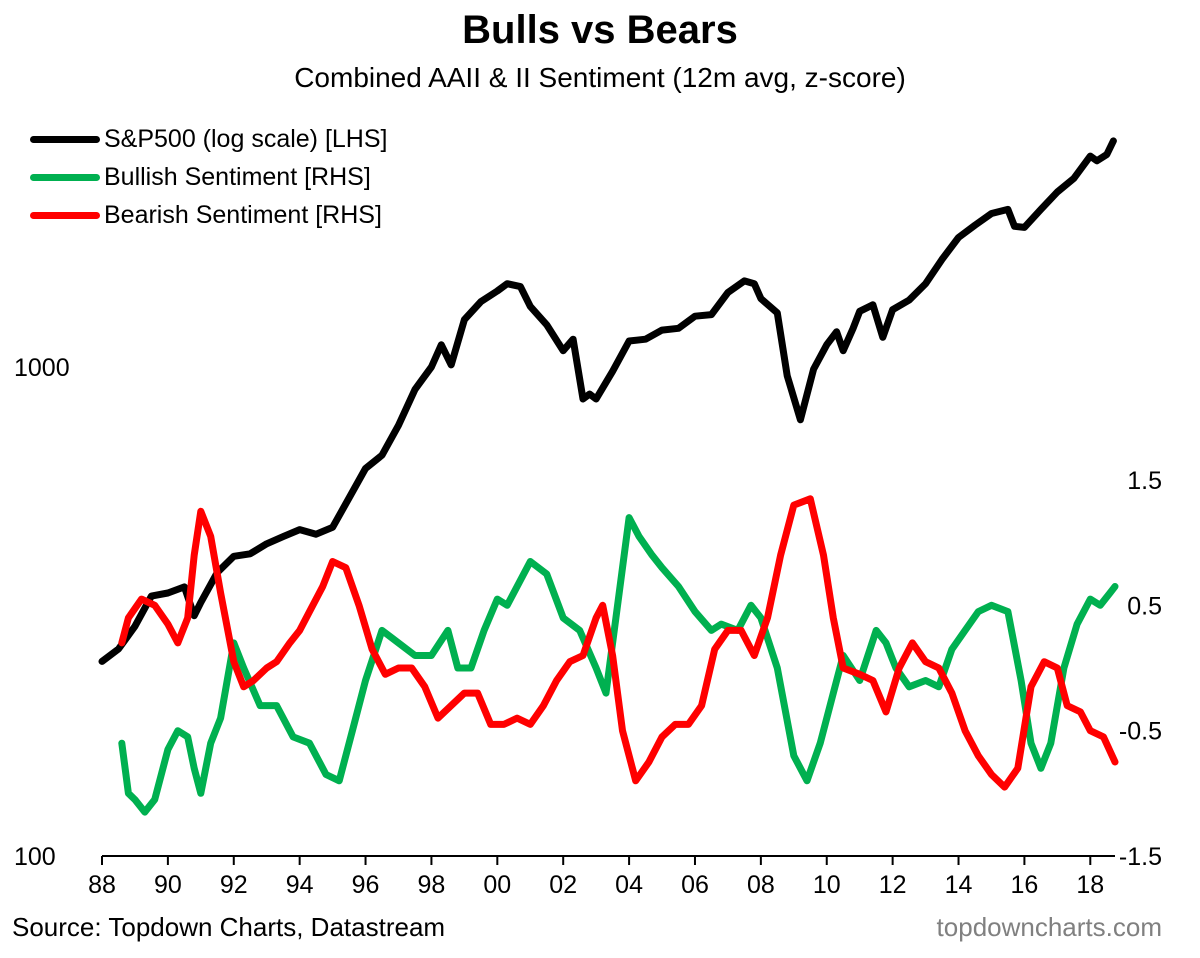 The height and width of the screenshot is (958, 1200). What do you see at coordinates (366, 885) in the screenshot?
I see `x-tick-label-96: 96` at bounding box center [366, 885].